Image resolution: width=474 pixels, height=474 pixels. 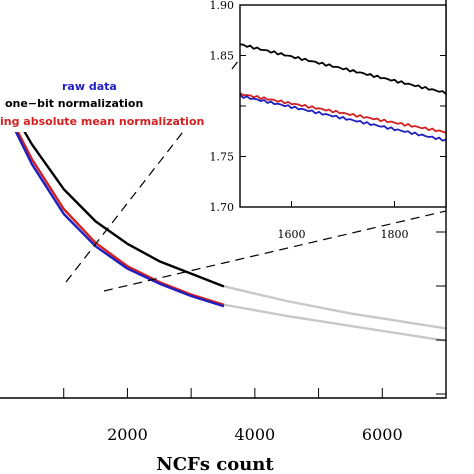 What do you see at coordinates (127, 434) in the screenshot?
I see `main-x-tick-label: 2000` at bounding box center [127, 434].